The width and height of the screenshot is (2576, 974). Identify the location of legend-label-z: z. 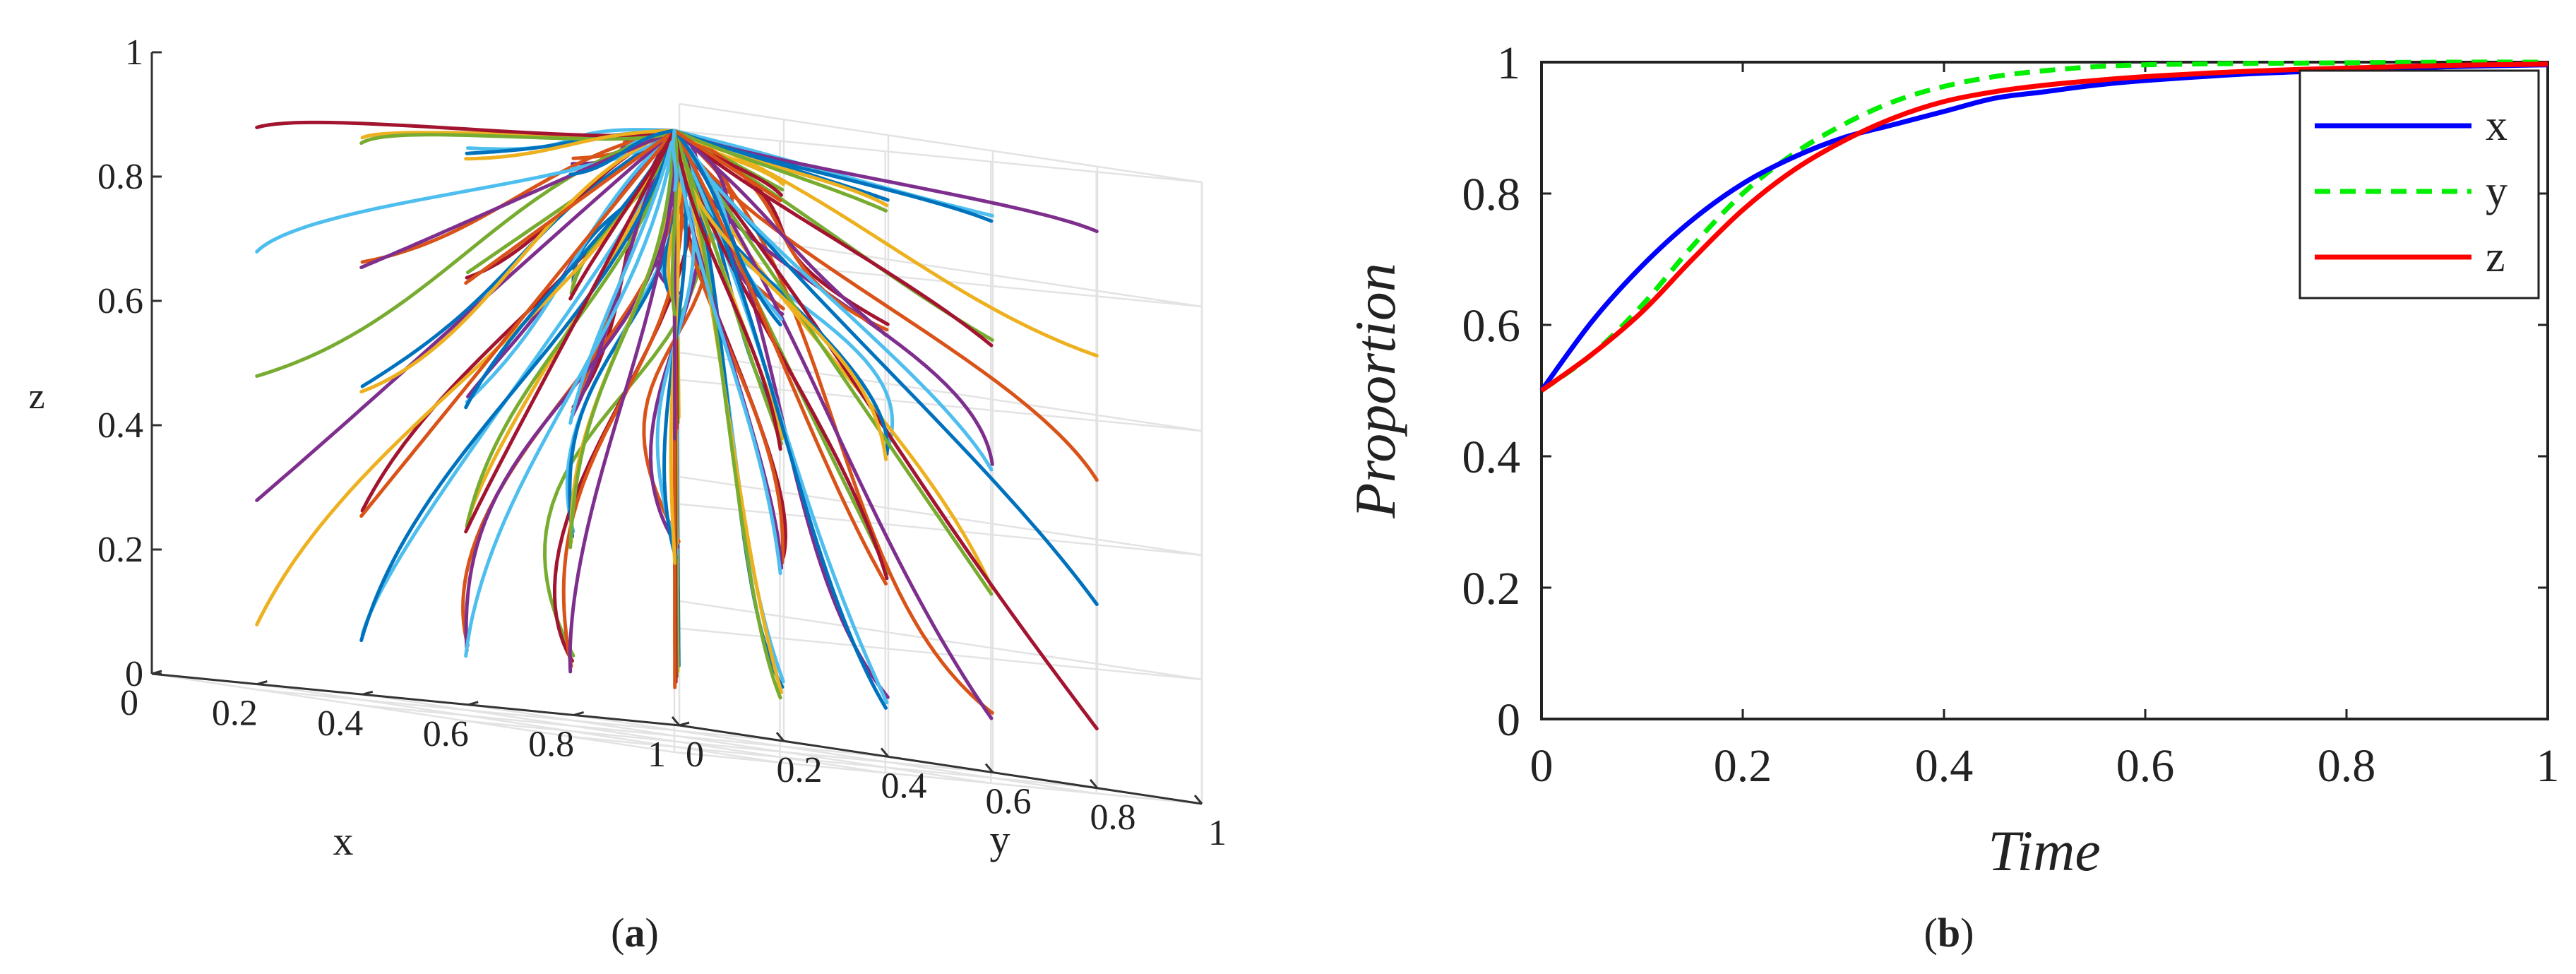
(2495, 257).